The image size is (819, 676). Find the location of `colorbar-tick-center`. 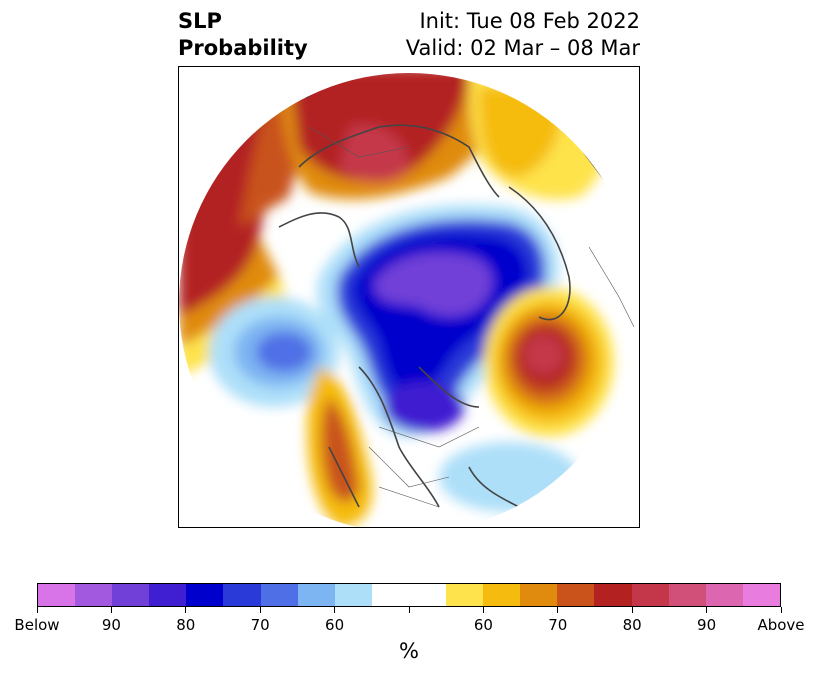

colorbar-tick-center is located at coordinates (409, 610).